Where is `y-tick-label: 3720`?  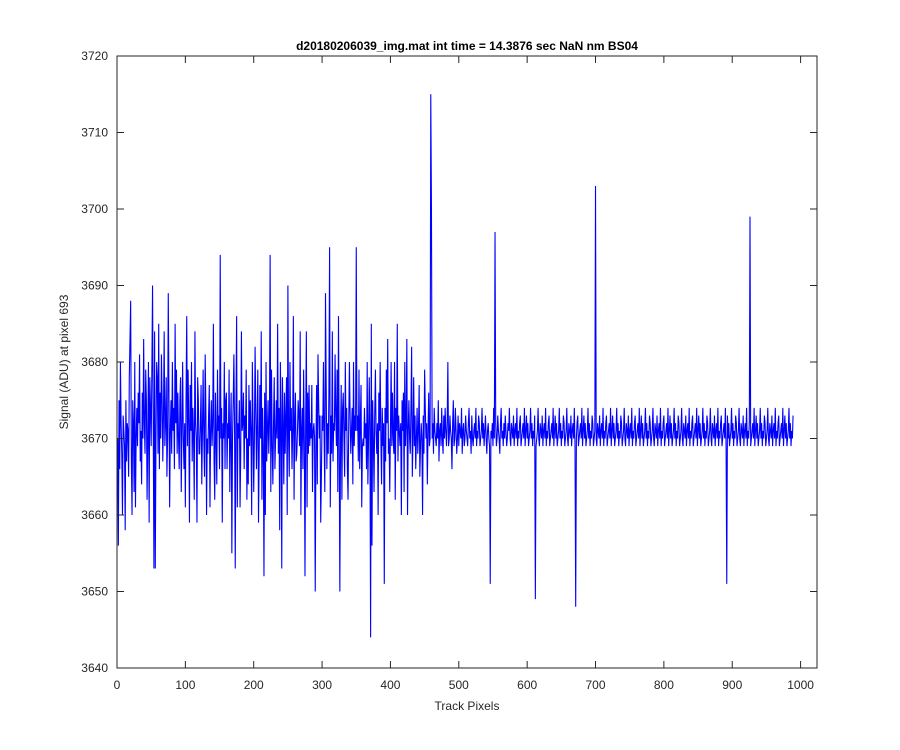 y-tick-label: 3720 is located at coordinates (94, 56).